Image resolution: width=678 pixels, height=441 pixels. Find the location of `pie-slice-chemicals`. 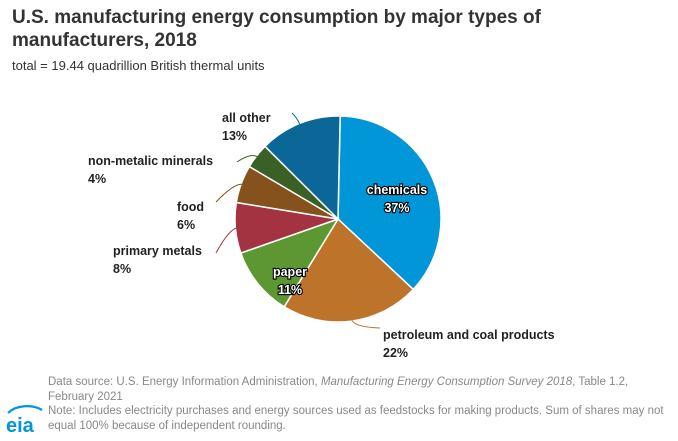

pie-slice-chemicals is located at coordinates (389, 203).